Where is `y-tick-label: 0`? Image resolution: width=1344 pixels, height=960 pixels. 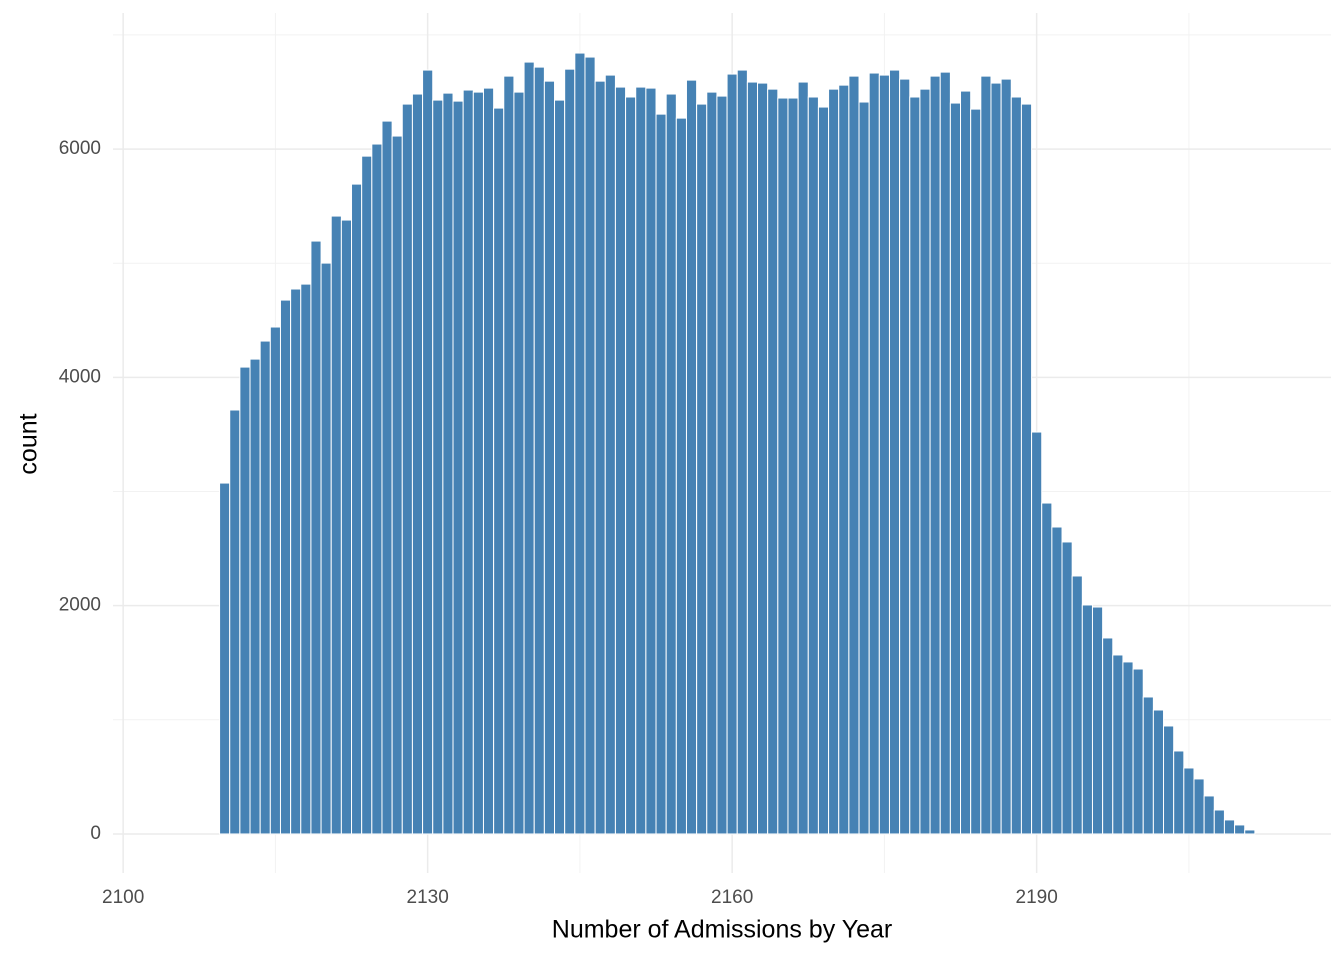
y-tick-label: 0 is located at coordinates (95, 833).